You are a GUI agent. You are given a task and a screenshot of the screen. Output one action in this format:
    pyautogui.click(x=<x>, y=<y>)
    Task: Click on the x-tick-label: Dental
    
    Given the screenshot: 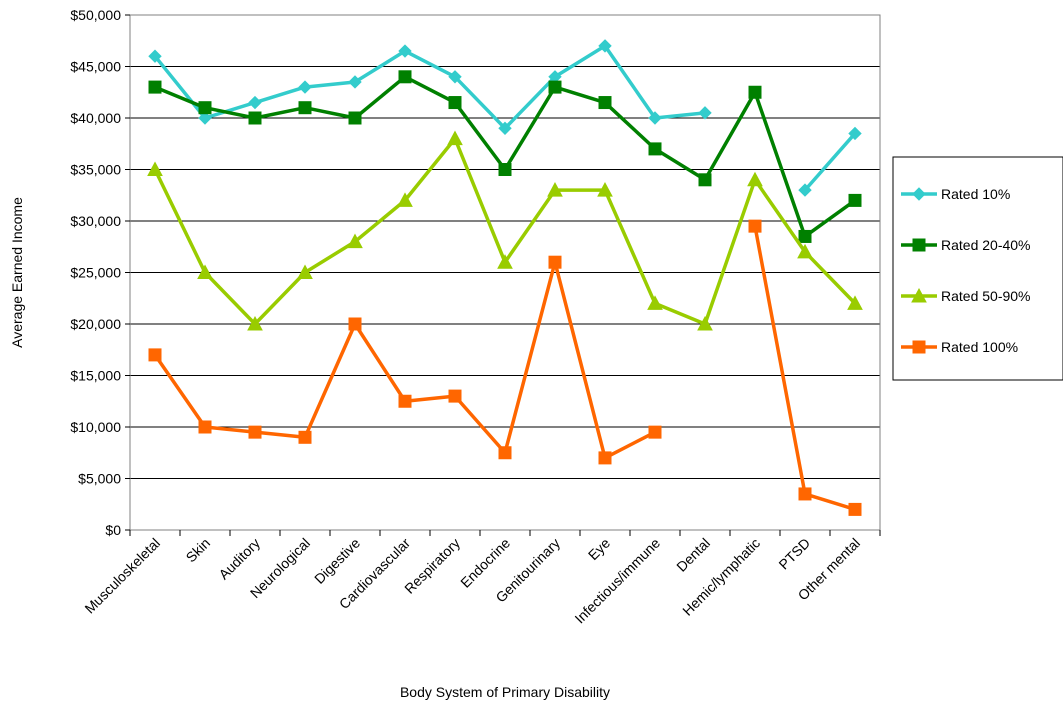 What is the action you would take?
    pyautogui.click(x=693, y=555)
    